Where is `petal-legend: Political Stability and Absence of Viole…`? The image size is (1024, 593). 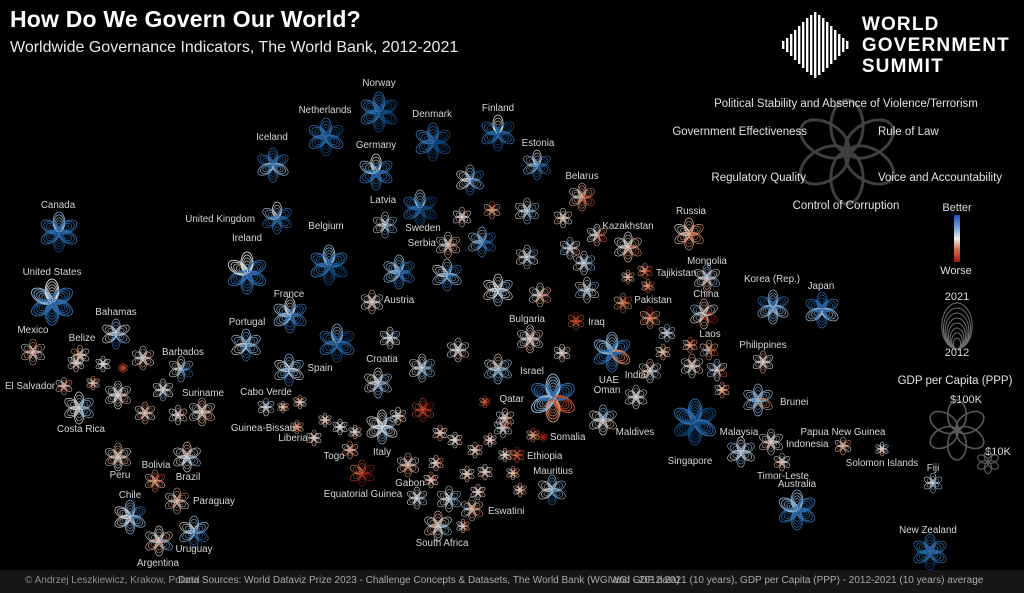 petal-legend: Political Stability and Absence of Viole… is located at coordinates (837, 155).